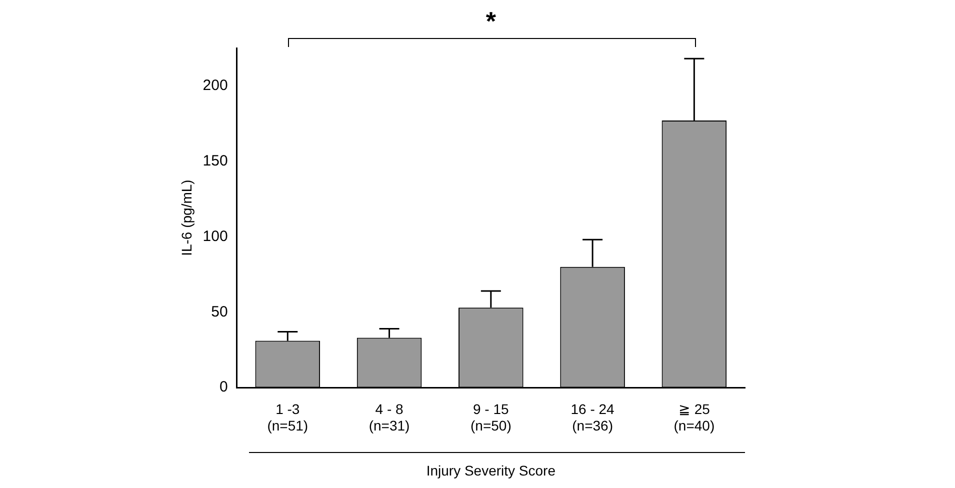  Describe the element at coordinates (219, 311) in the screenshot. I see `y-tick-label: 50` at that location.